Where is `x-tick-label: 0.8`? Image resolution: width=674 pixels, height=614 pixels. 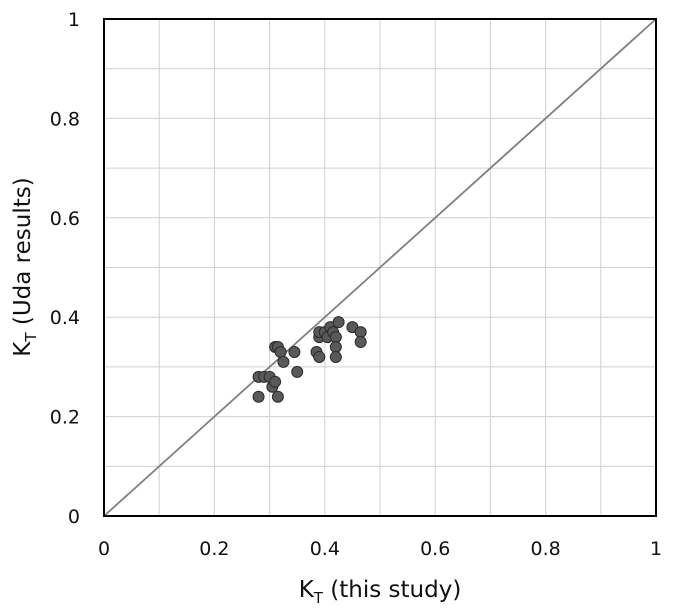 x-tick-label: 0.8 is located at coordinates (545, 549).